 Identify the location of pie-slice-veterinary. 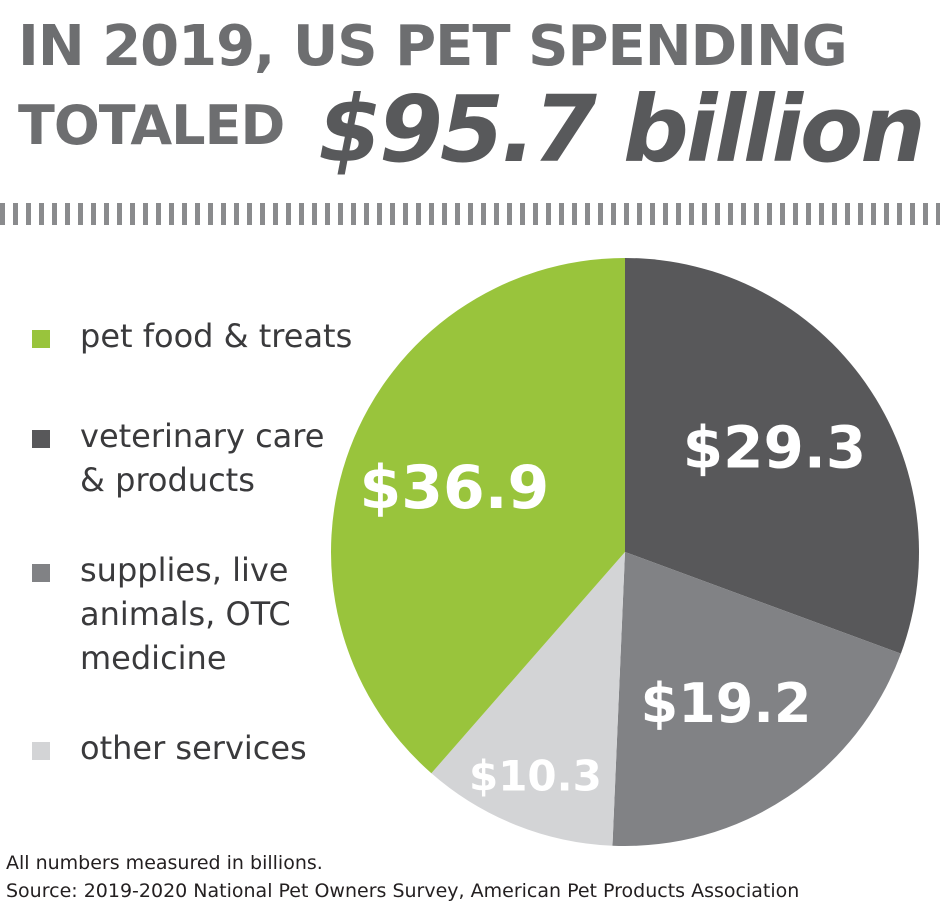
(772, 456).